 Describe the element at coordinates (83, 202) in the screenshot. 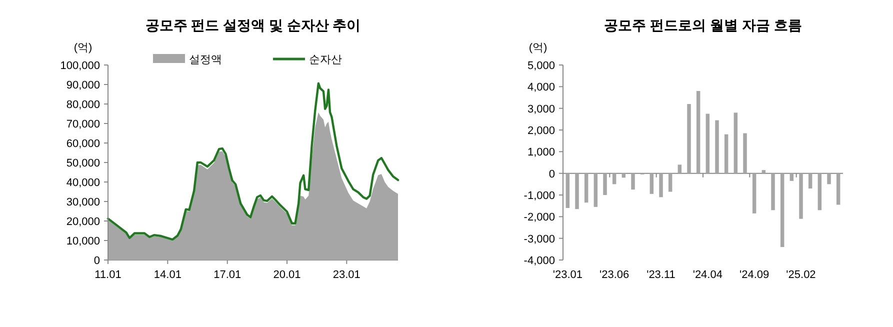

I see `y-tick-label: 30,000` at that location.